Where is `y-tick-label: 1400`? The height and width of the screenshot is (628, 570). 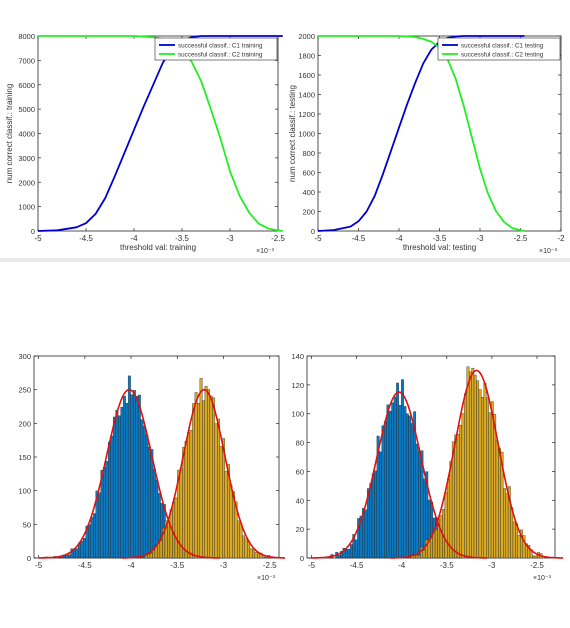 y-tick-label: 1400 is located at coordinates (306, 95).